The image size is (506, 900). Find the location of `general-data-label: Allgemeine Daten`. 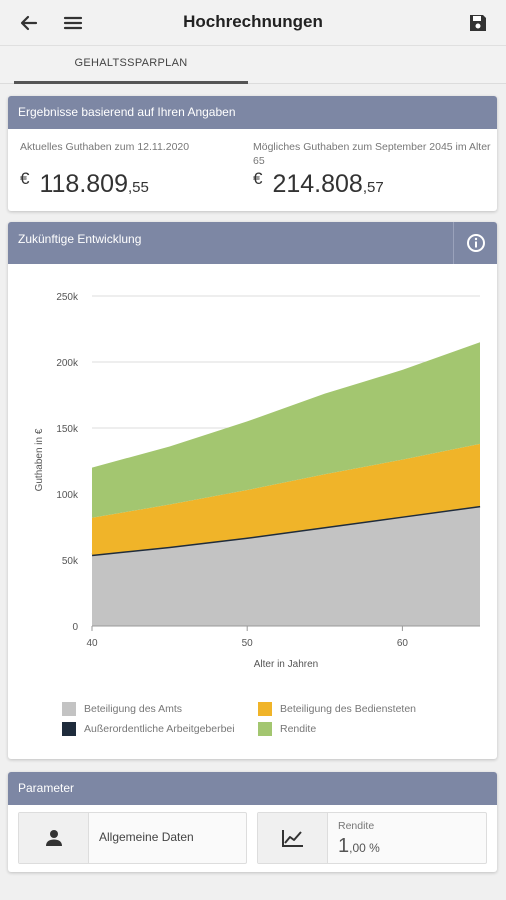

general-data-label: Allgemeine Daten is located at coordinates (146, 837).